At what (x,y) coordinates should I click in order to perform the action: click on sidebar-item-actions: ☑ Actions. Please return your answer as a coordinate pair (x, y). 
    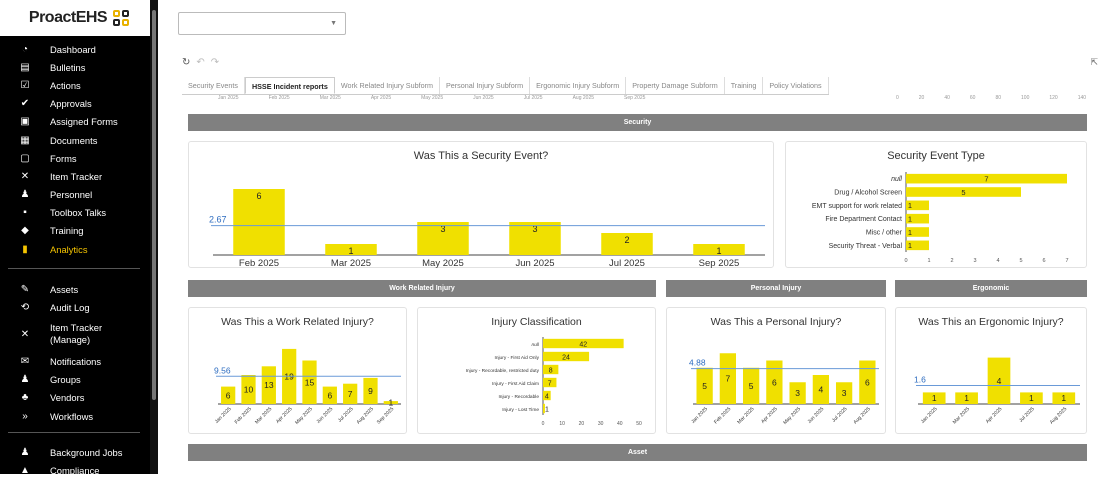
    Looking at the image, I should click on (75, 85).